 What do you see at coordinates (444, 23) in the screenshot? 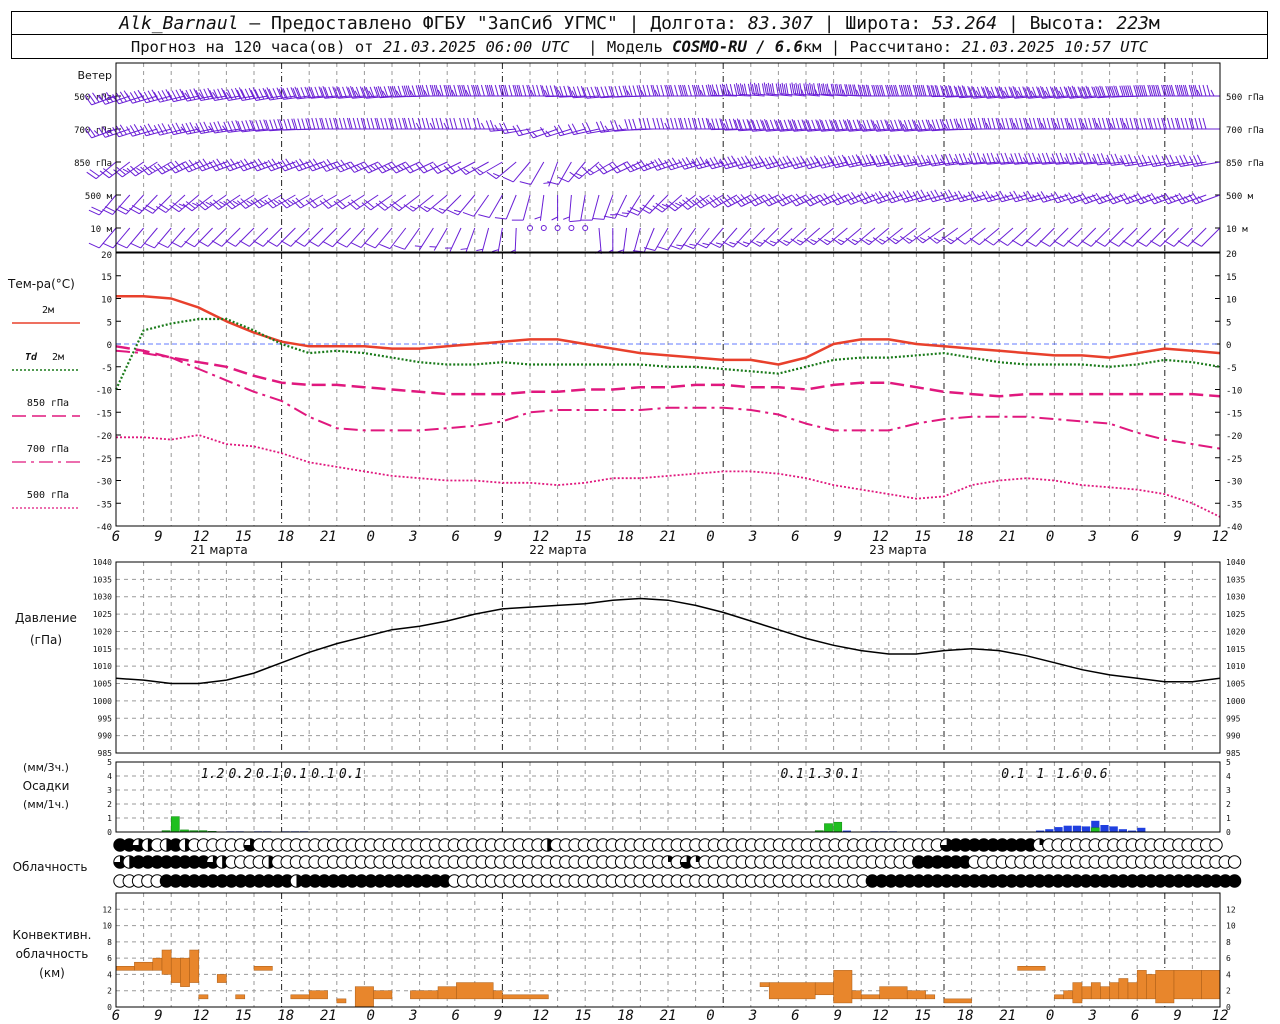
I see `provider-text: Предоставлено ФГБУ "ЗапСиб УГМС"` at bounding box center [444, 23].